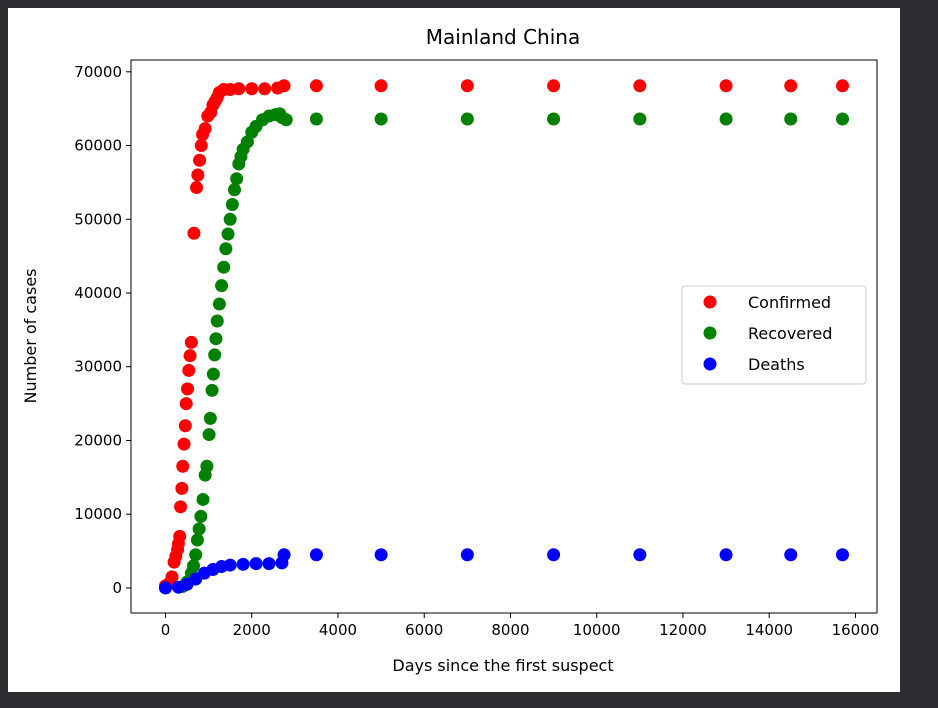 This screenshot has width=938, height=708. I want to click on y-tick-label: 10000, so click(98, 514).